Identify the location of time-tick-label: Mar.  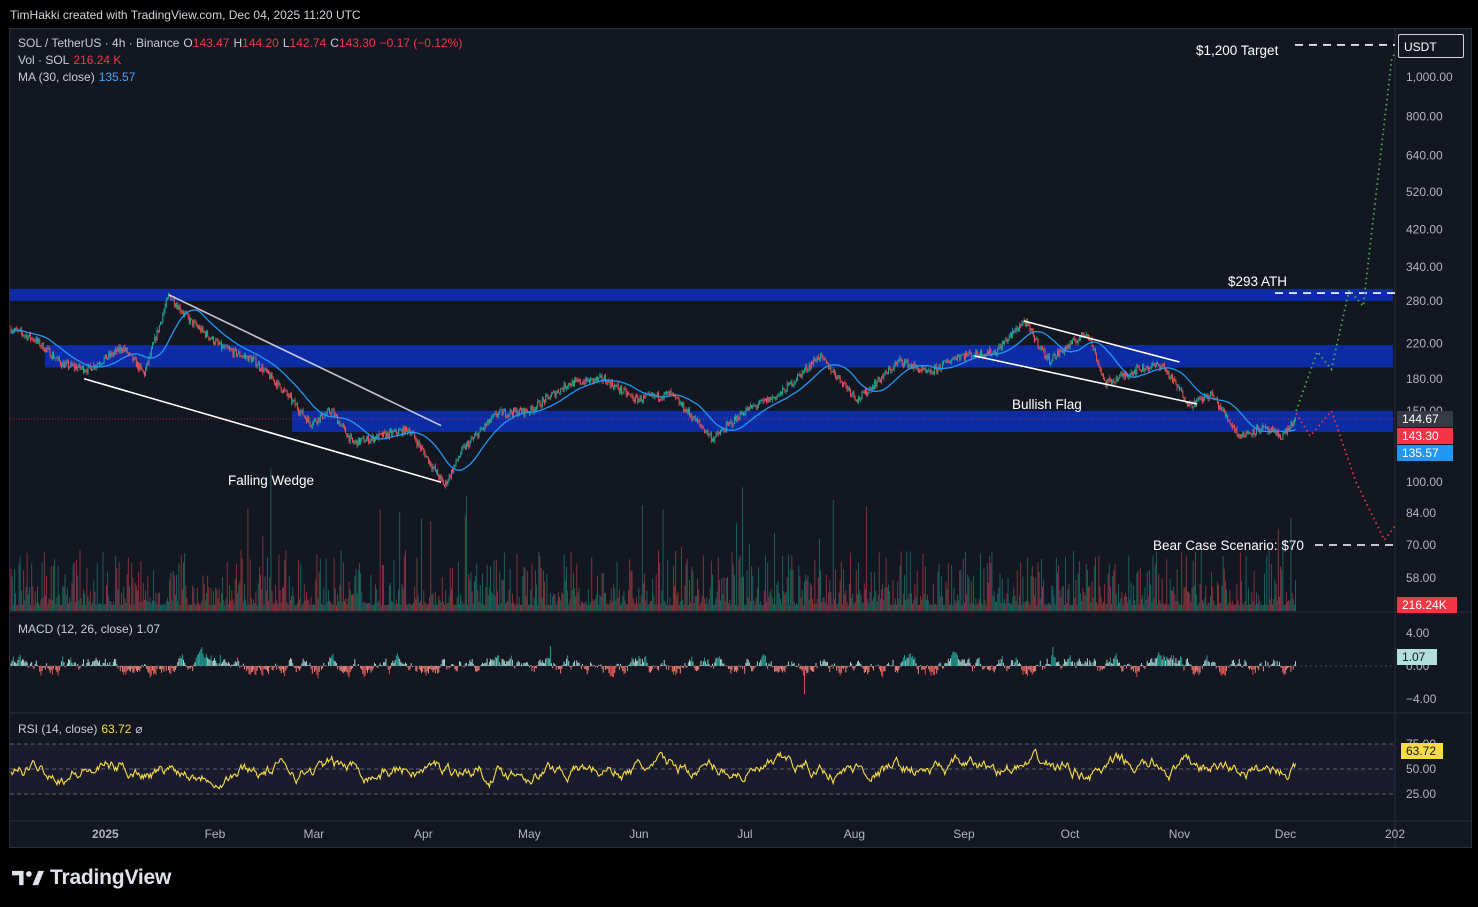
(314, 834).